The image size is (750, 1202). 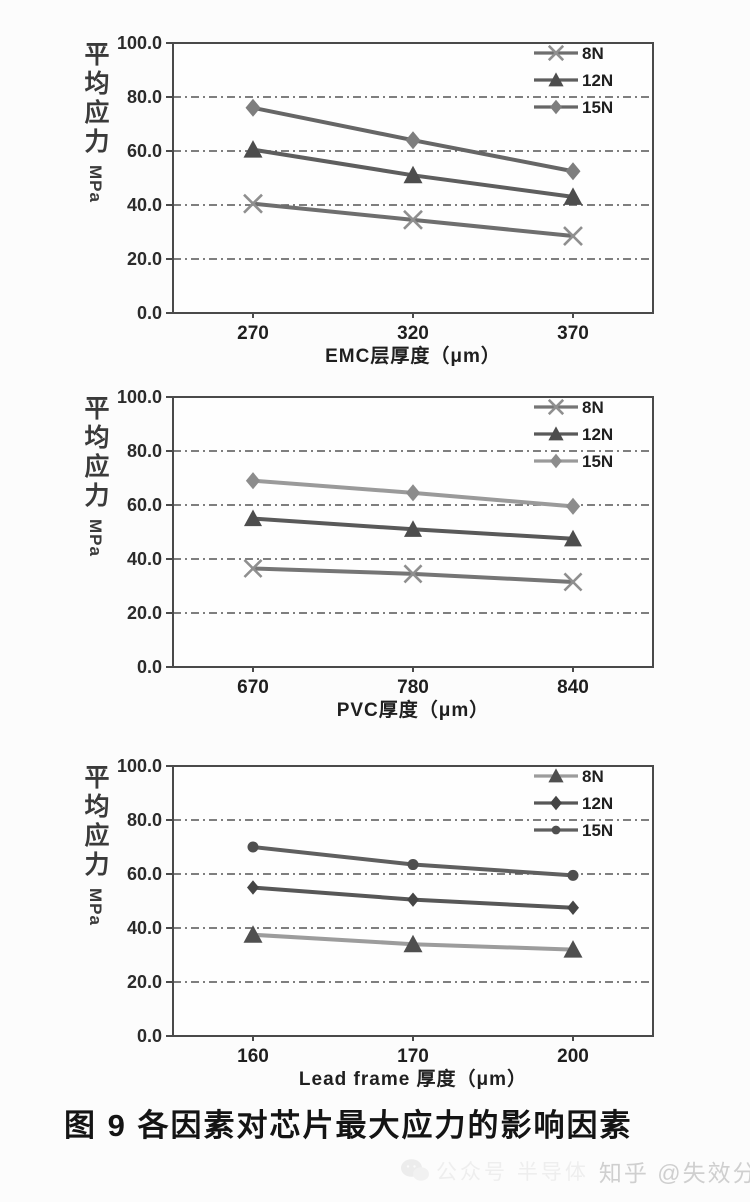 What do you see at coordinates (413, 1056) in the screenshot?
I see `x-tick-label: 170` at bounding box center [413, 1056].